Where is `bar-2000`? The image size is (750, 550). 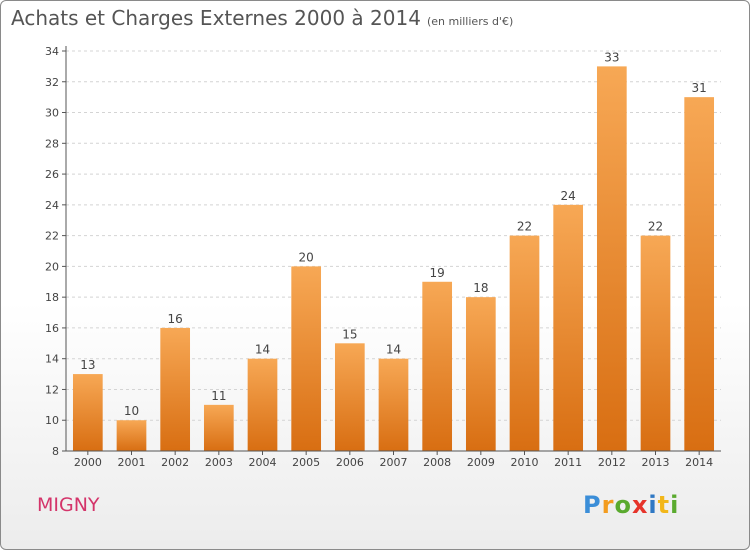 bar-2000 is located at coordinates (87, 412).